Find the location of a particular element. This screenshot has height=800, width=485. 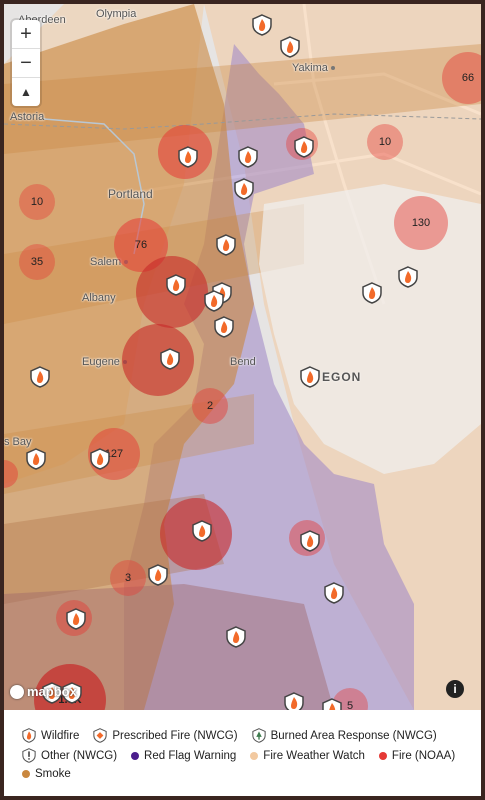

info-button: i is located at coordinates (455, 689).